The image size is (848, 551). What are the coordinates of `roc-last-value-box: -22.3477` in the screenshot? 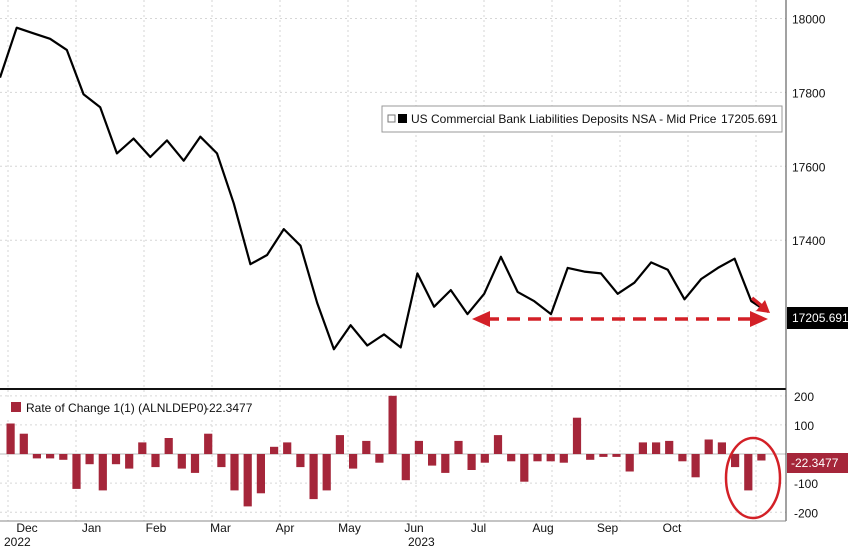 It's located at (817, 463).